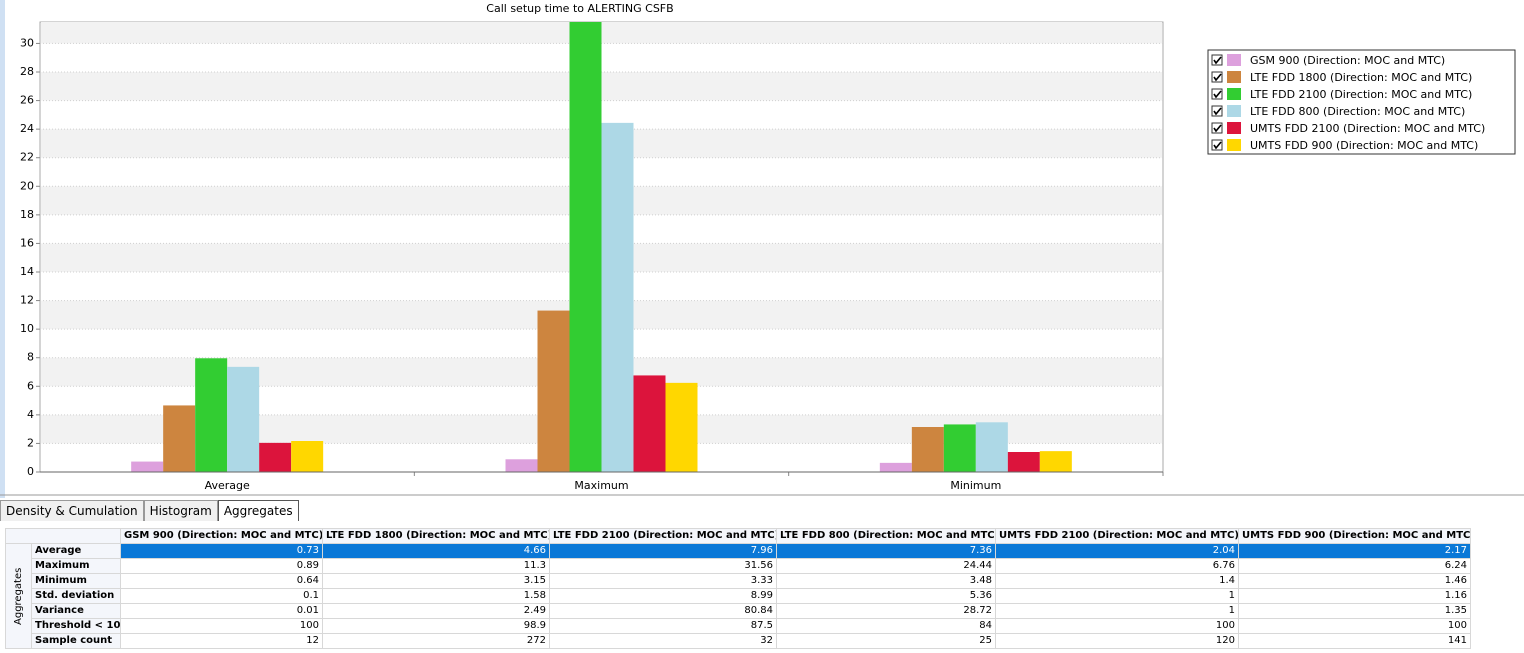  What do you see at coordinates (663, 551) in the screenshot?
I see `table-cell: 7.96` at bounding box center [663, 551].